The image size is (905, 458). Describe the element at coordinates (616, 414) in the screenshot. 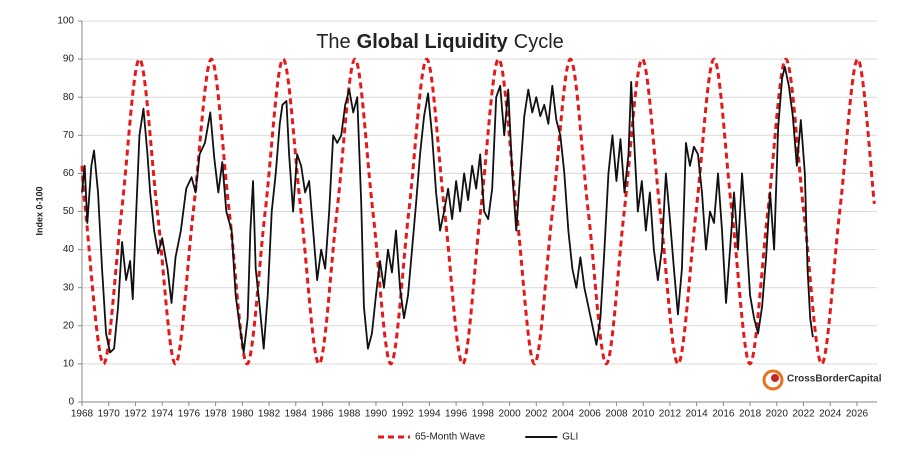

I see `x-tick-label: 2008` at that location.